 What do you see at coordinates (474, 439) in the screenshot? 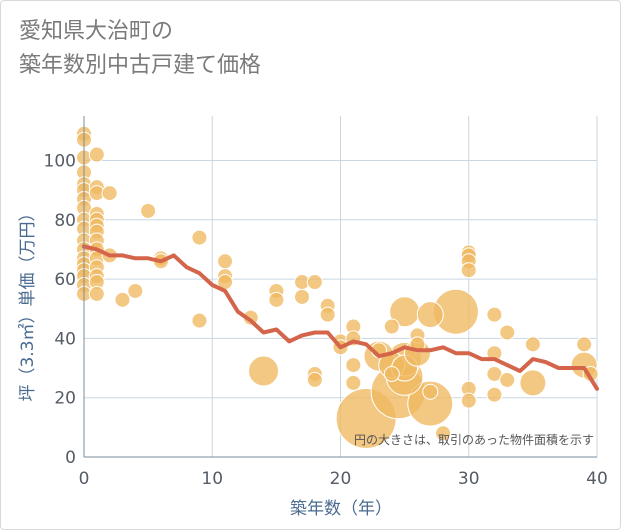
I see `size-note: 円の大きさは、取引のあった物件面積を示す` at bounding box center [474, 439].